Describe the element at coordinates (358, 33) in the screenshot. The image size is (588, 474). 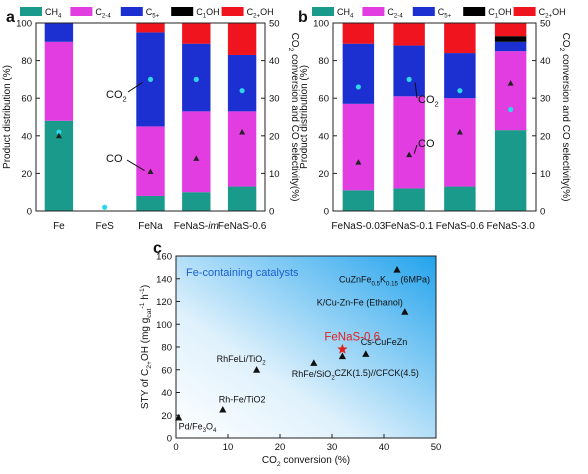
I see `bar-fenas-0-03-c2-oh` at that location.